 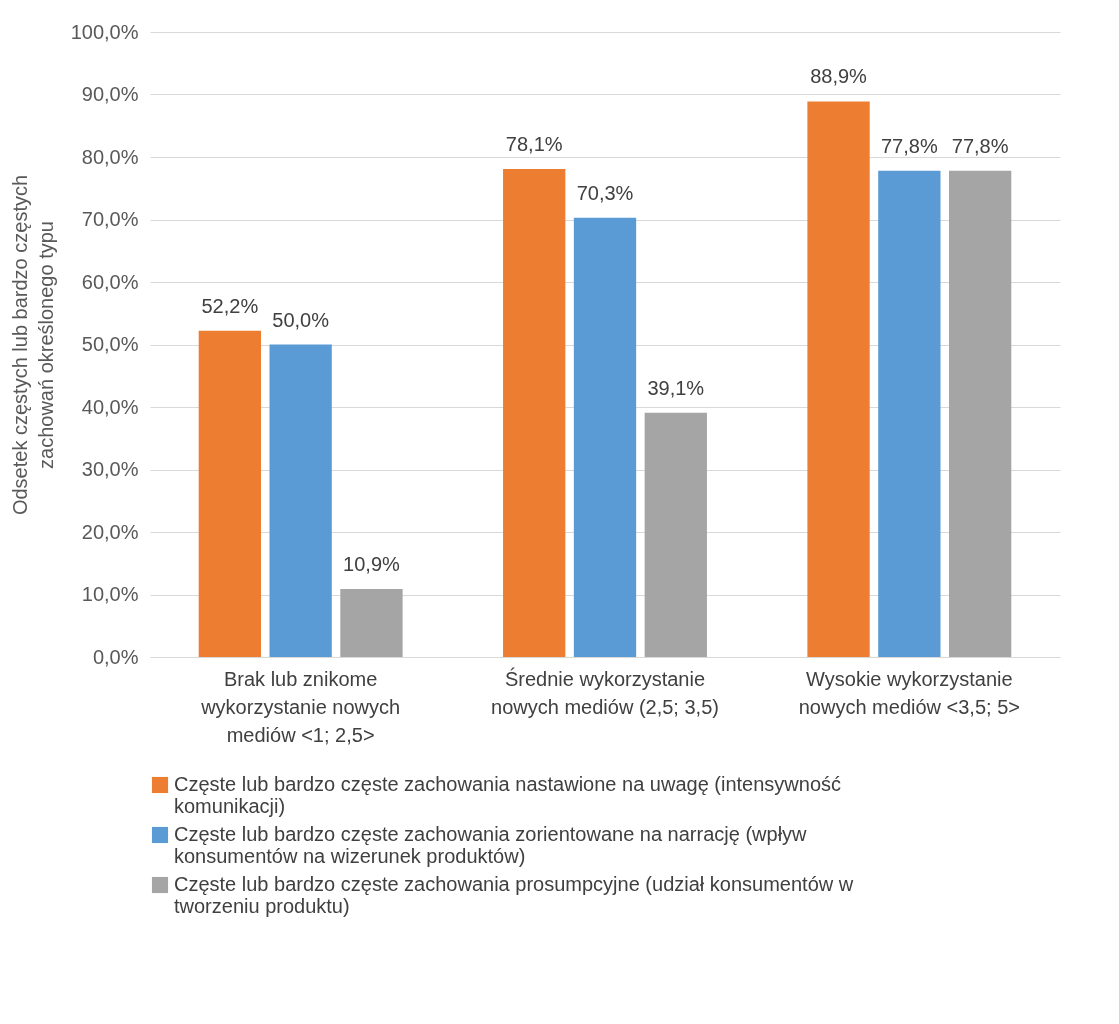 I want to click on y-tick-label: 40,0%, so click(x=110, y=406).